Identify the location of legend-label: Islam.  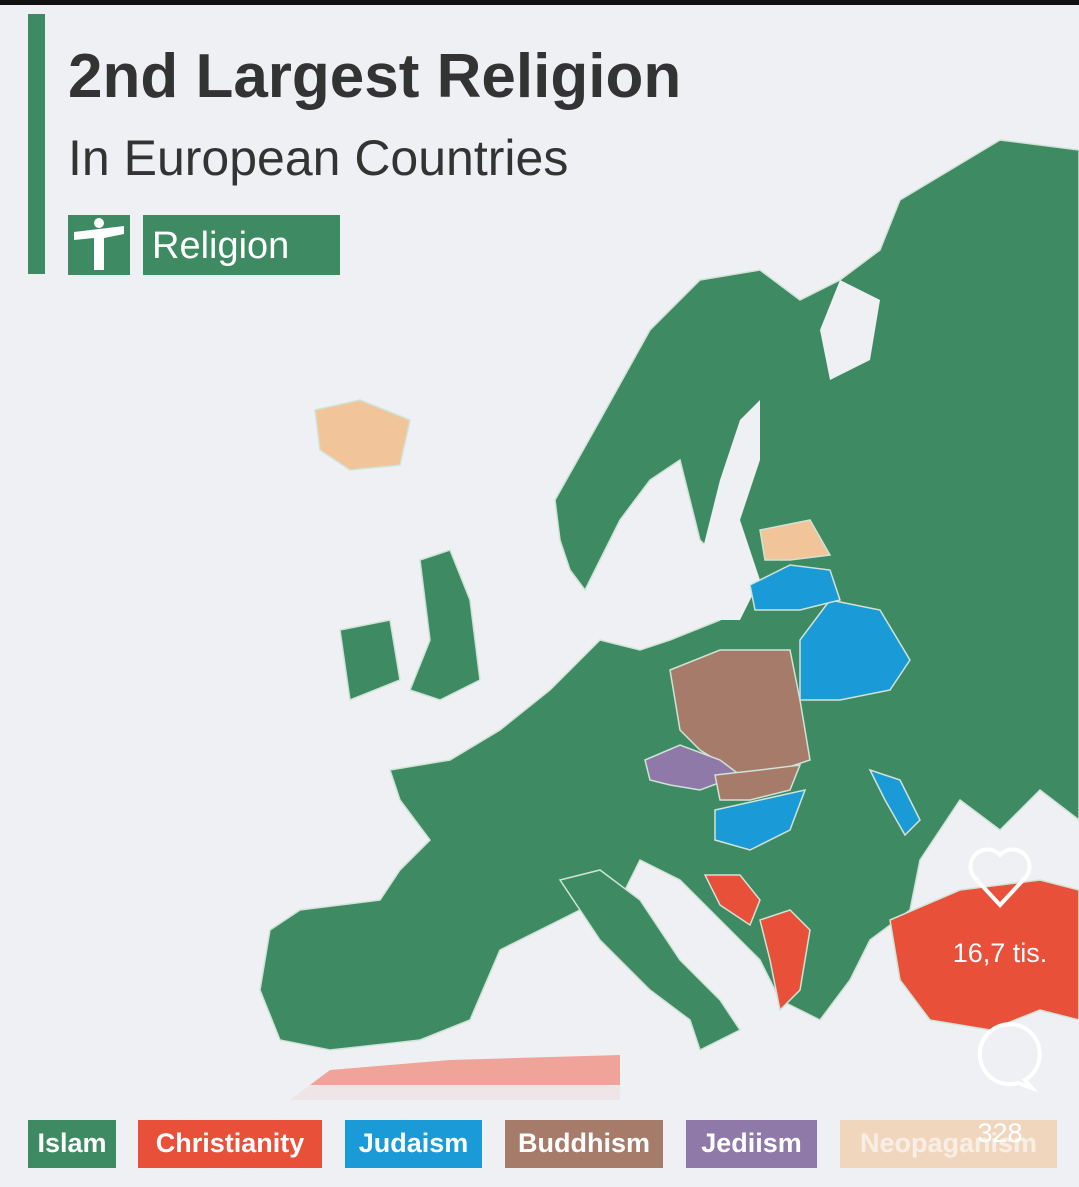
(71, 1143).